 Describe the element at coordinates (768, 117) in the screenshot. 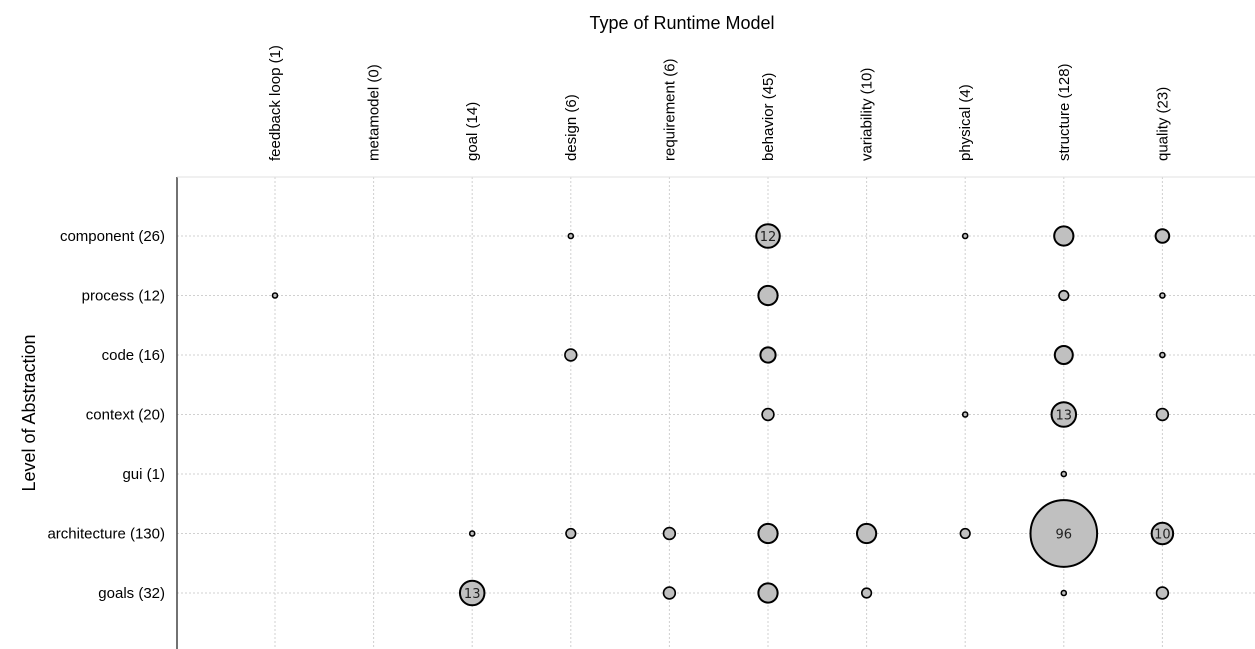

I see `x-tick-behavior: behavior (45)` at that location.